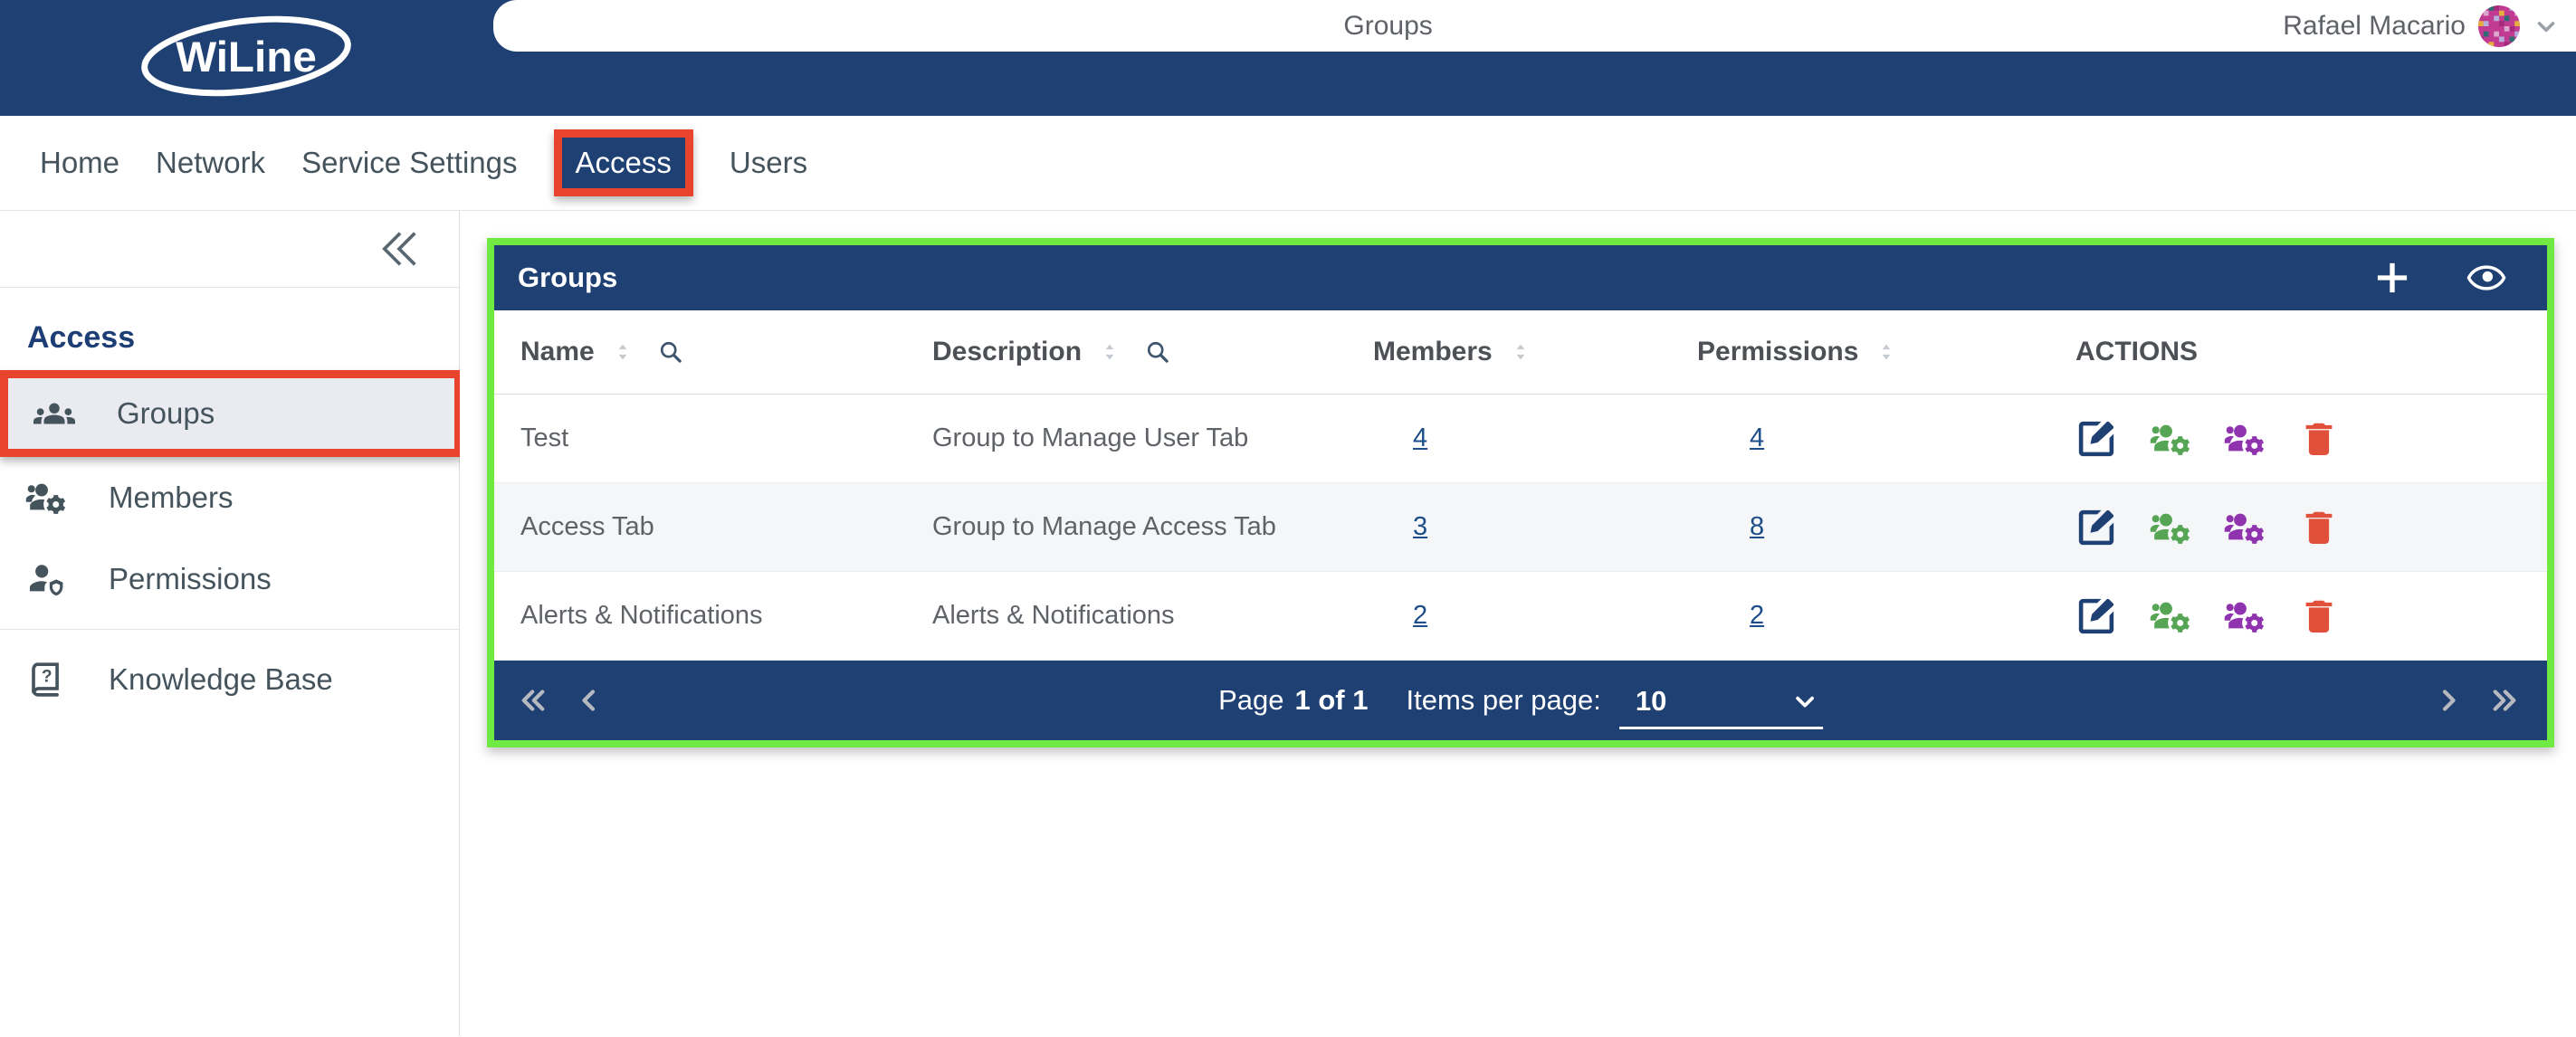 This screenshot has height=1037, width=2576. I want to click on table-row: Test Group to Manage User Tab 4 4, so click(1521, 439).